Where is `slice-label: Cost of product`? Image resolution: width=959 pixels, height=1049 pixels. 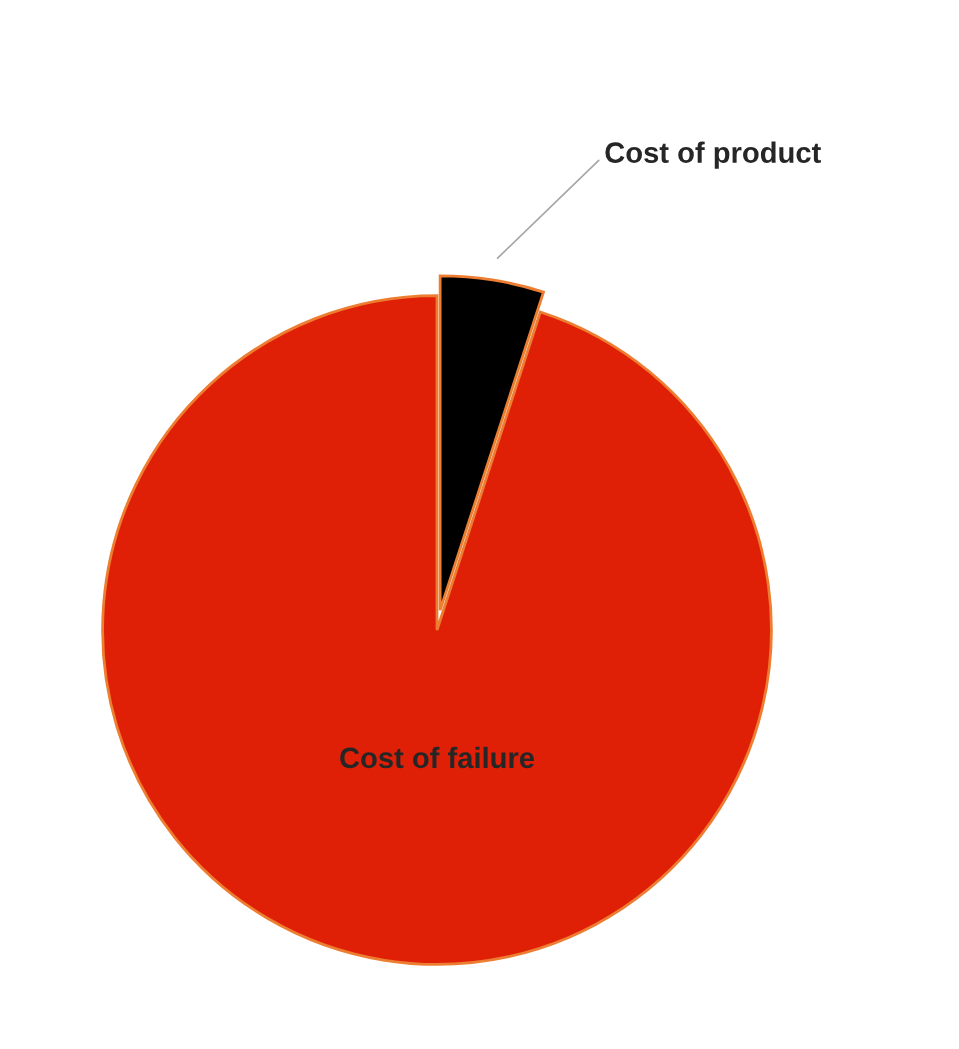
slice-label: Cost of product is located at coordinates (713, 155).